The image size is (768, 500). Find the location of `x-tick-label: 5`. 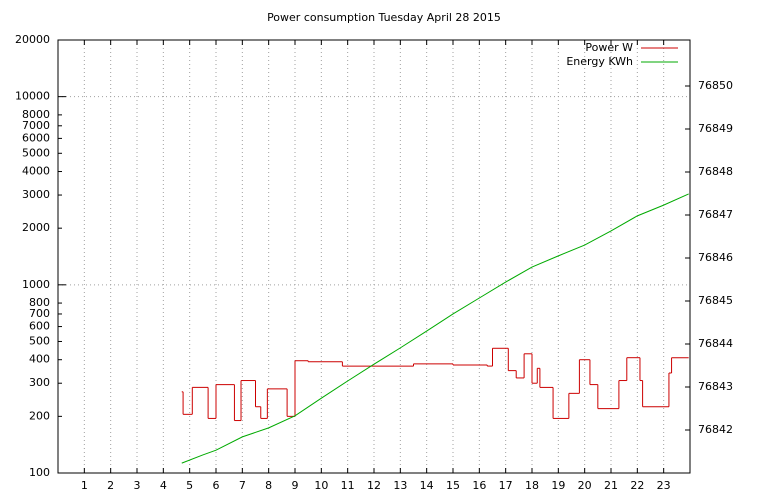

x-tick-label: 5 is located at coordinates (189, 485).